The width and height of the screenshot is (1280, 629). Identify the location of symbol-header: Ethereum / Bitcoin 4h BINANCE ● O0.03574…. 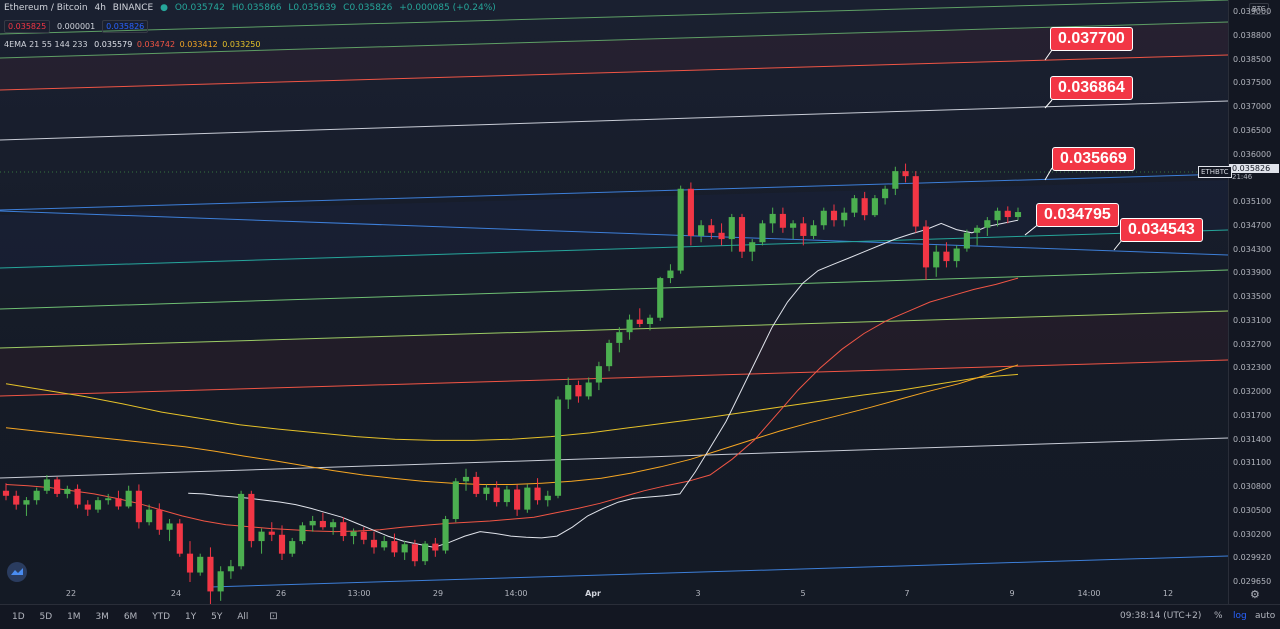
(252, 8).